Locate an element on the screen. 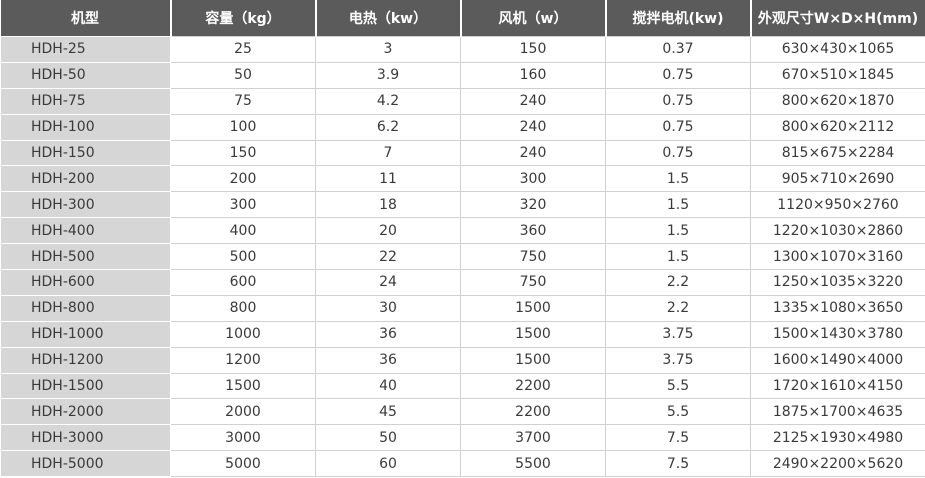 The image size is (925, 478). table-row: HDH-100 100 6.2 240 0.75 800×620×2112 is located at coordinates (462, 127).